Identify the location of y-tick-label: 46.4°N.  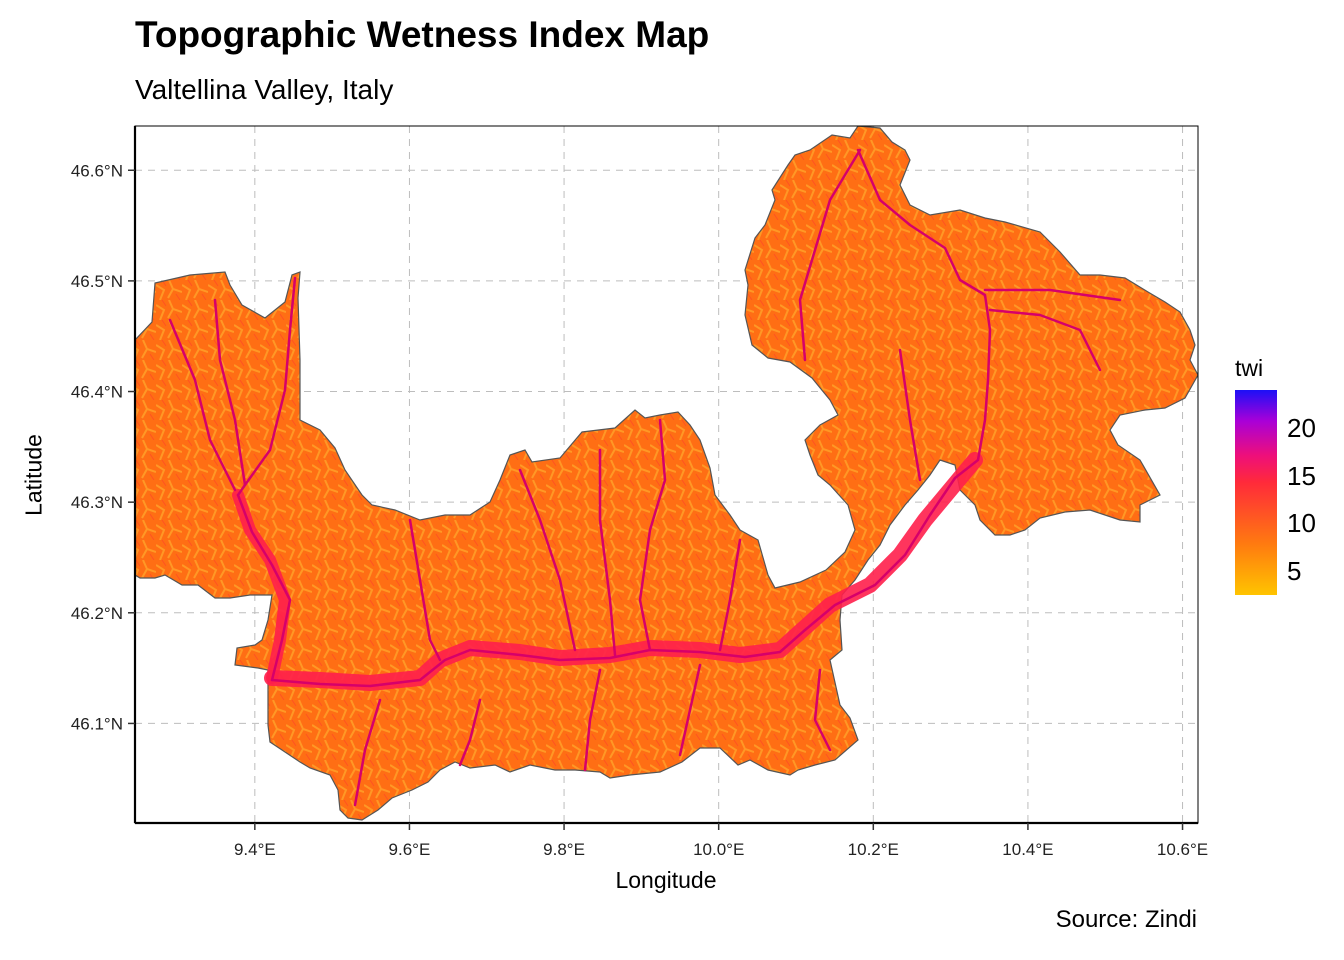
(97, 392).